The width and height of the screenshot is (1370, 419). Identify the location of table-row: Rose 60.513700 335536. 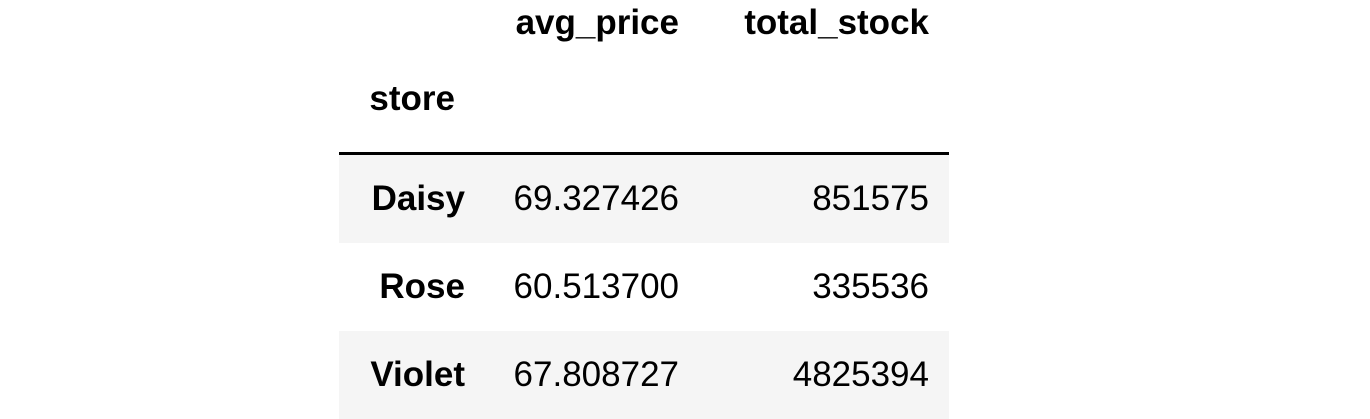
(644, 287).